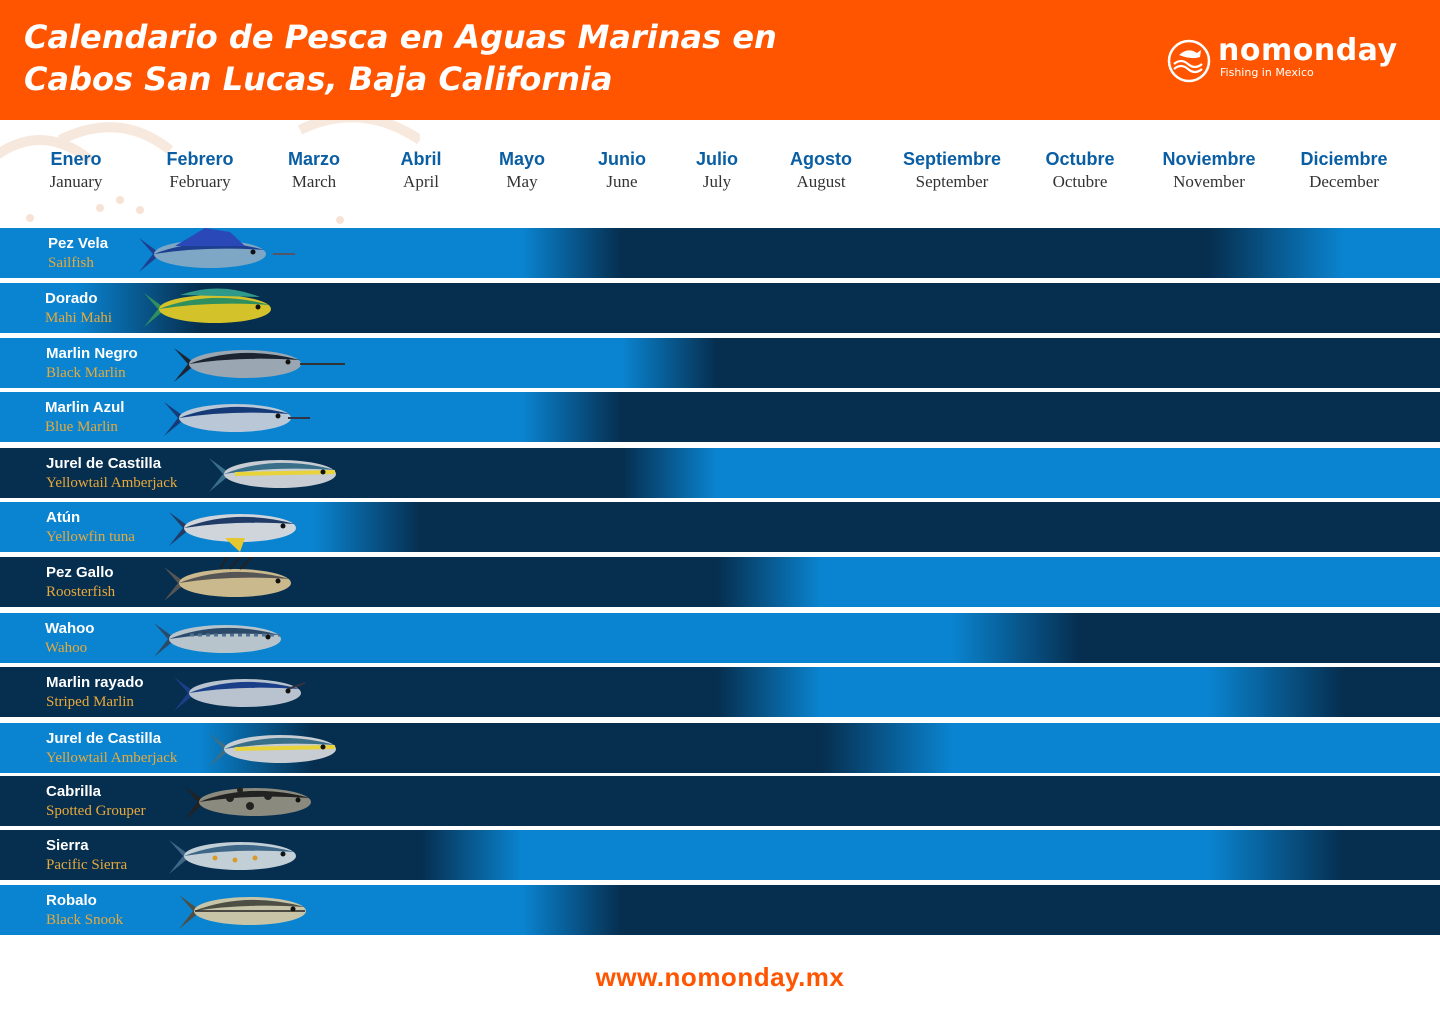 This screenshot has width=1440, height=1028. Describe the element at coordinates (217, 250) in the screenshot. I see `sailfish-icon` at that location.